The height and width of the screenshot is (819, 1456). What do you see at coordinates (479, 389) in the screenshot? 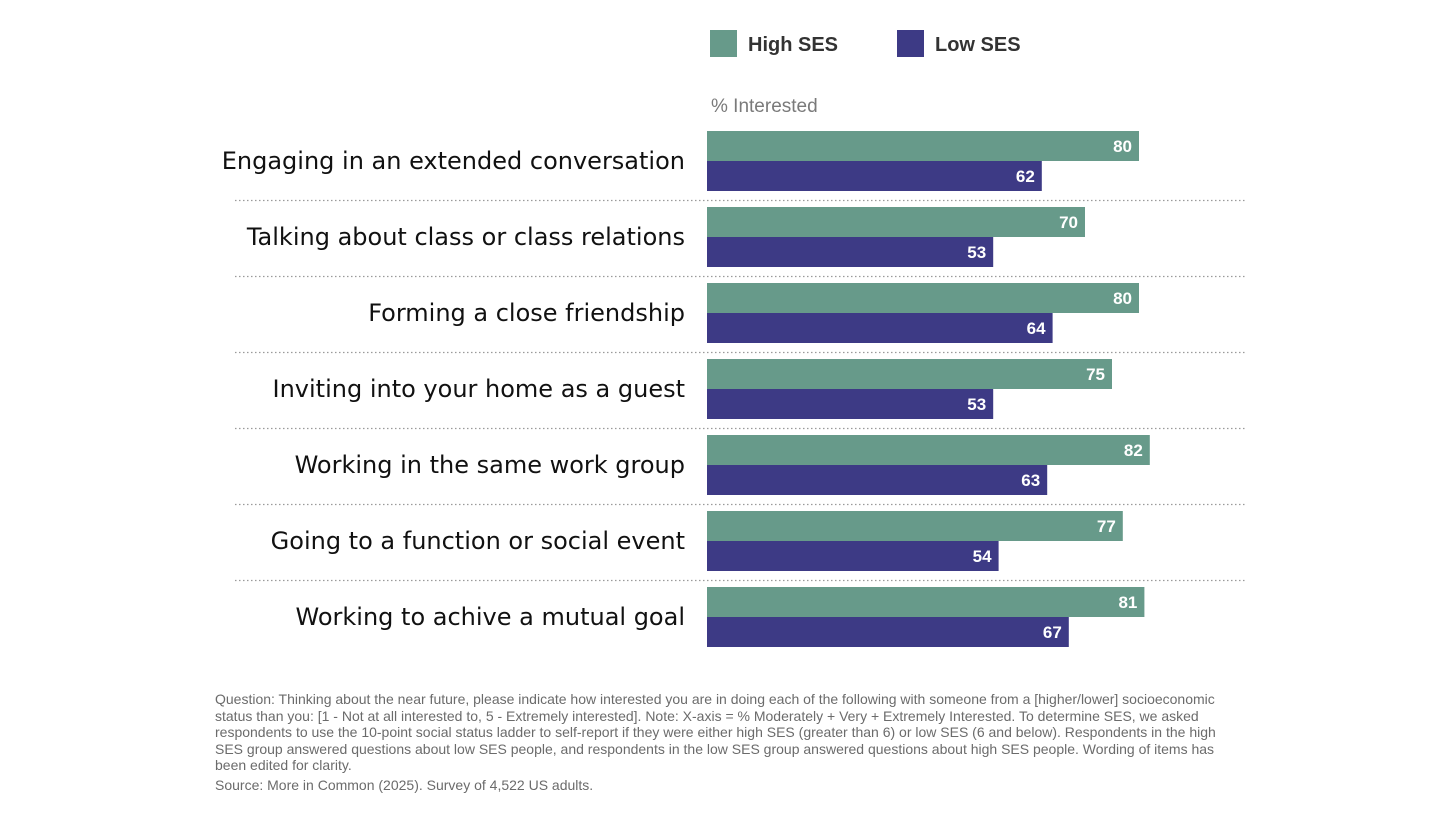
I see `category-label: Inviting into your home as a guest` at bounding box center [479, 389].